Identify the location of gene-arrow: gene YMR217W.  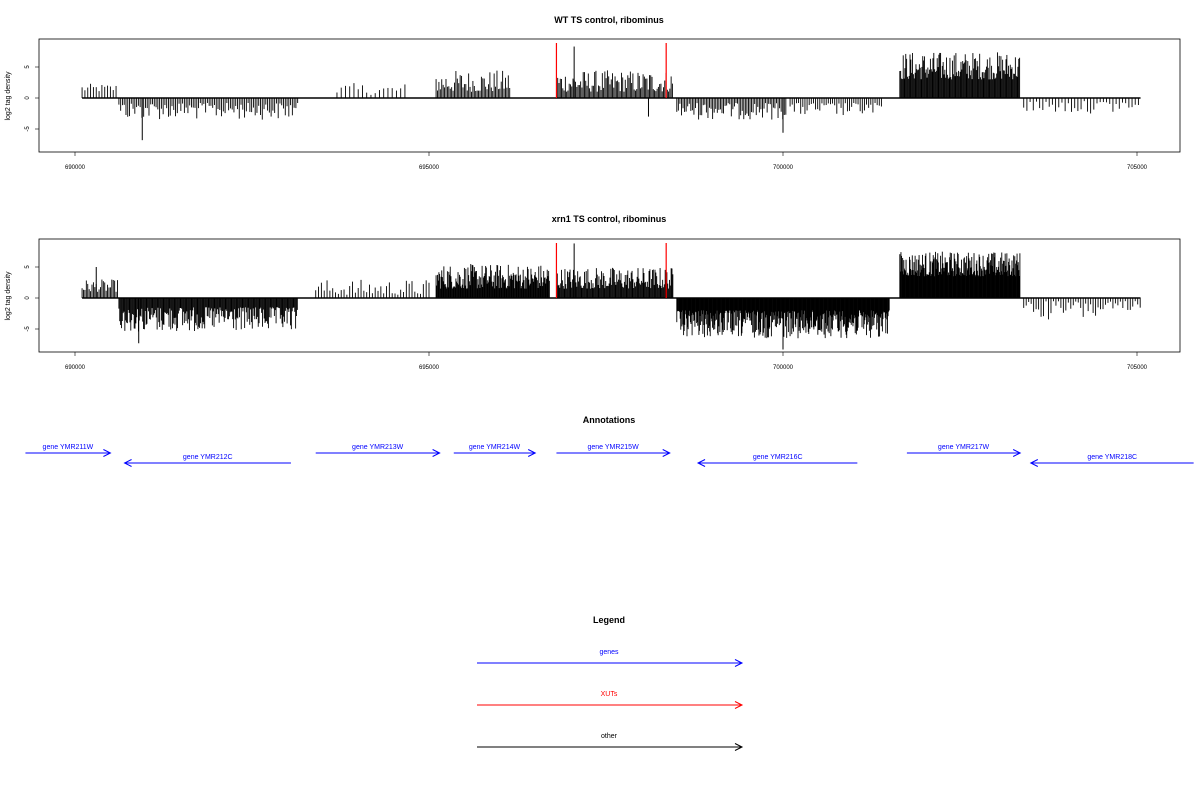
(964, 450).